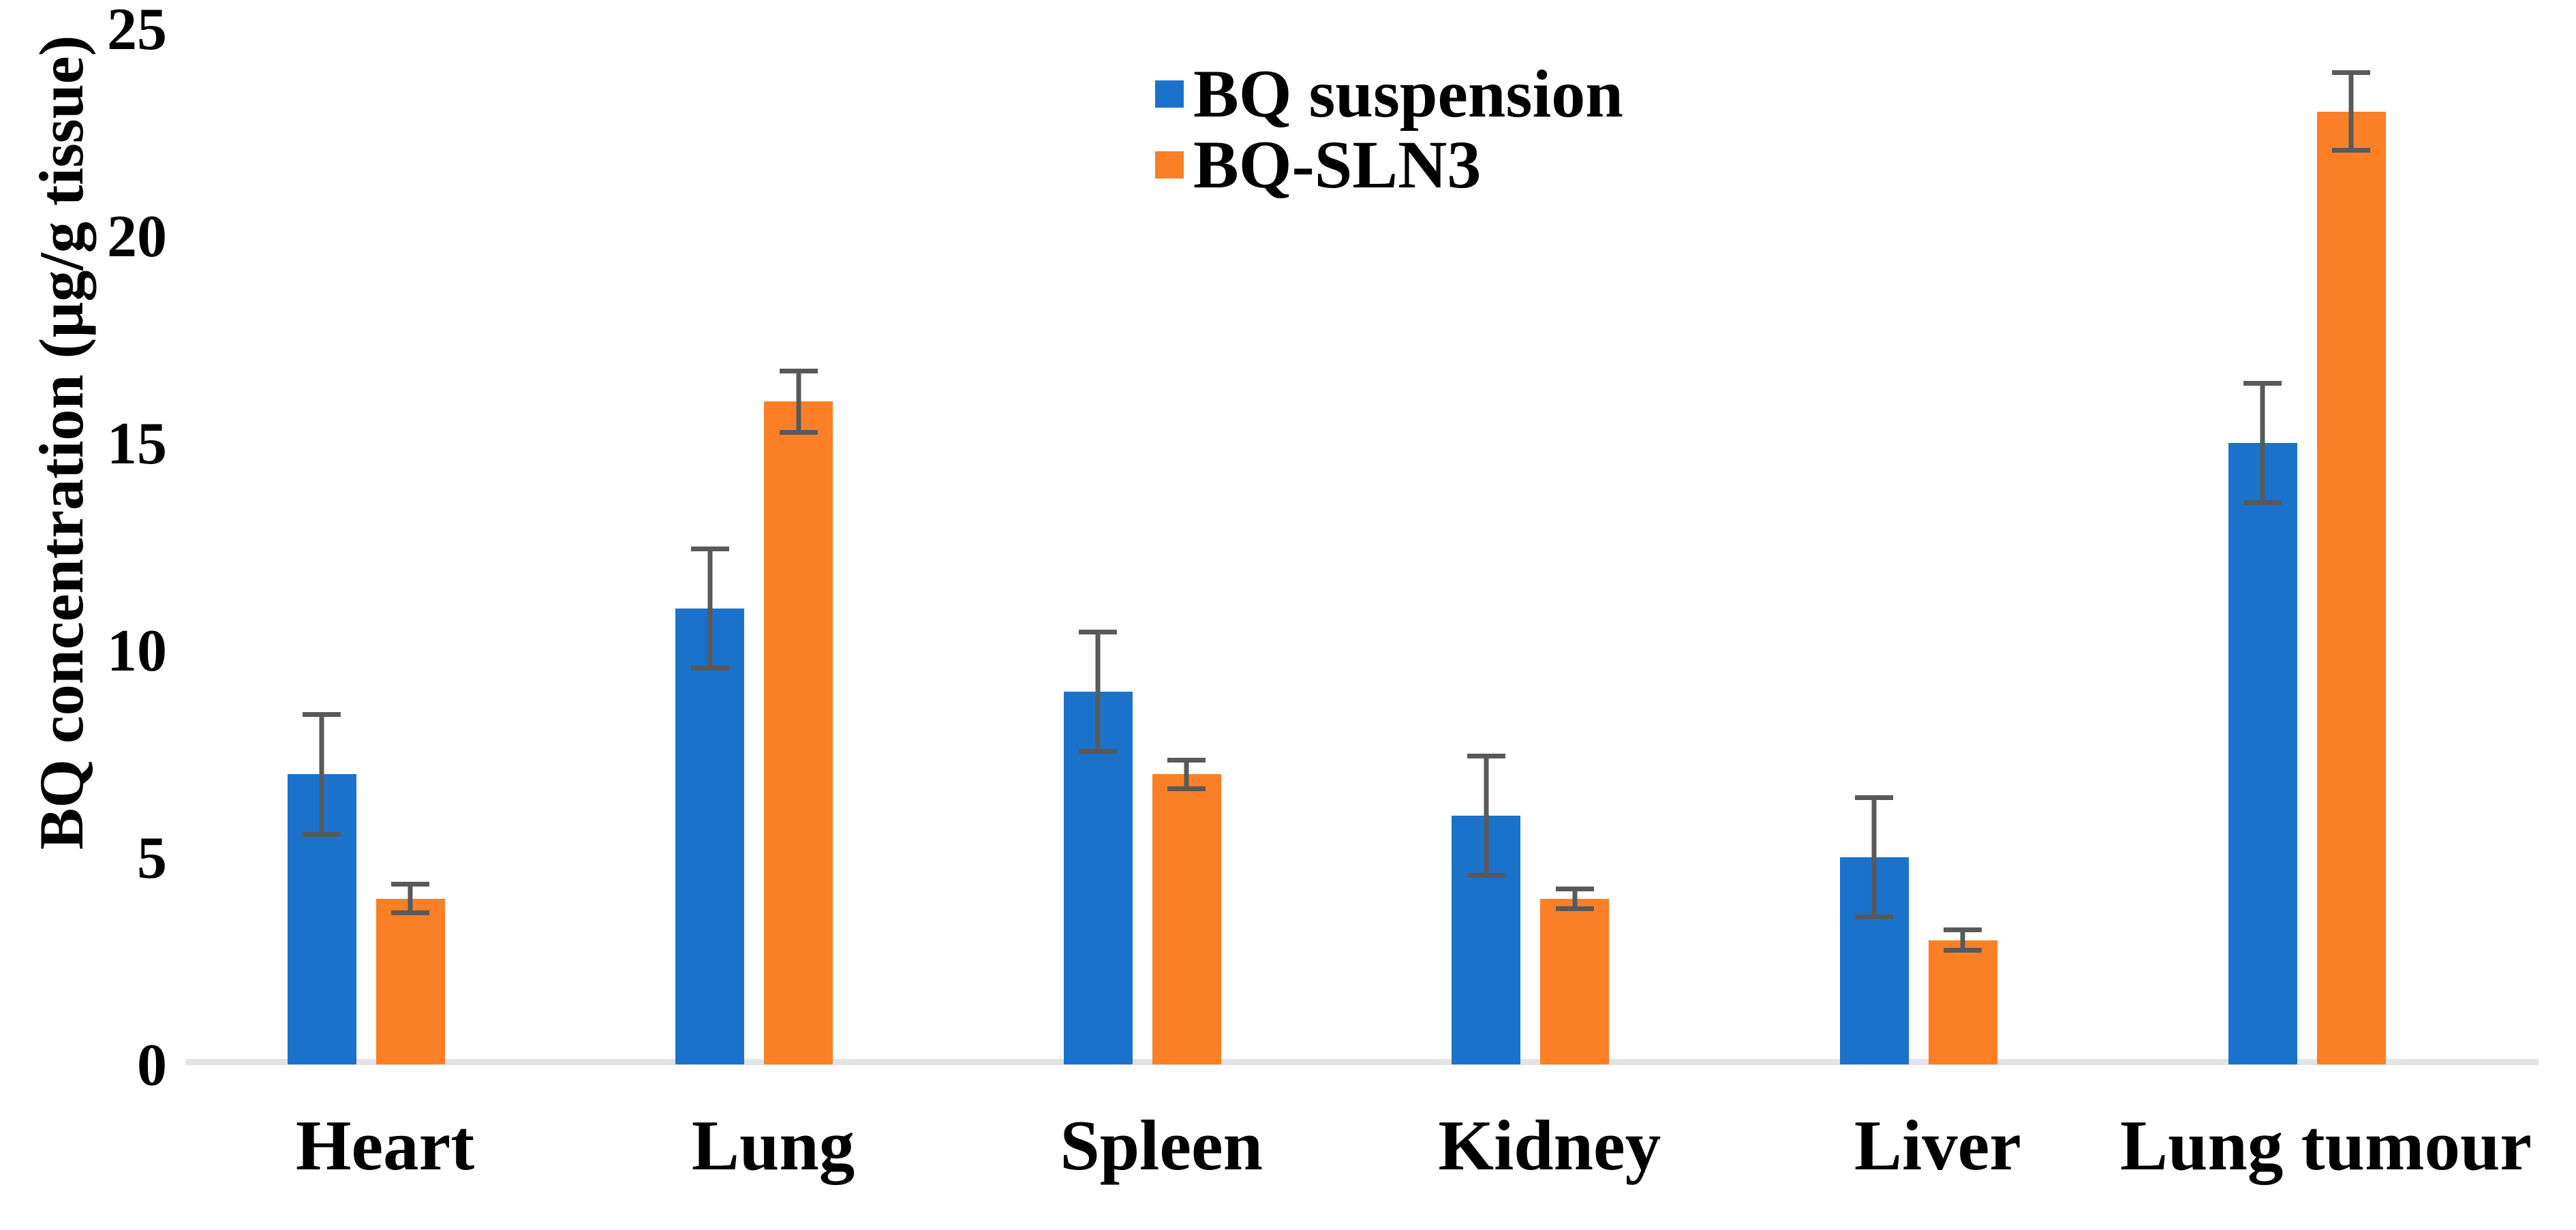 The image size is (2576, 1230). What do you see at coordinates (410, 981) in the screenshot?
I see `bar-bq-sln3-heart` at bounding box center [410, 981].